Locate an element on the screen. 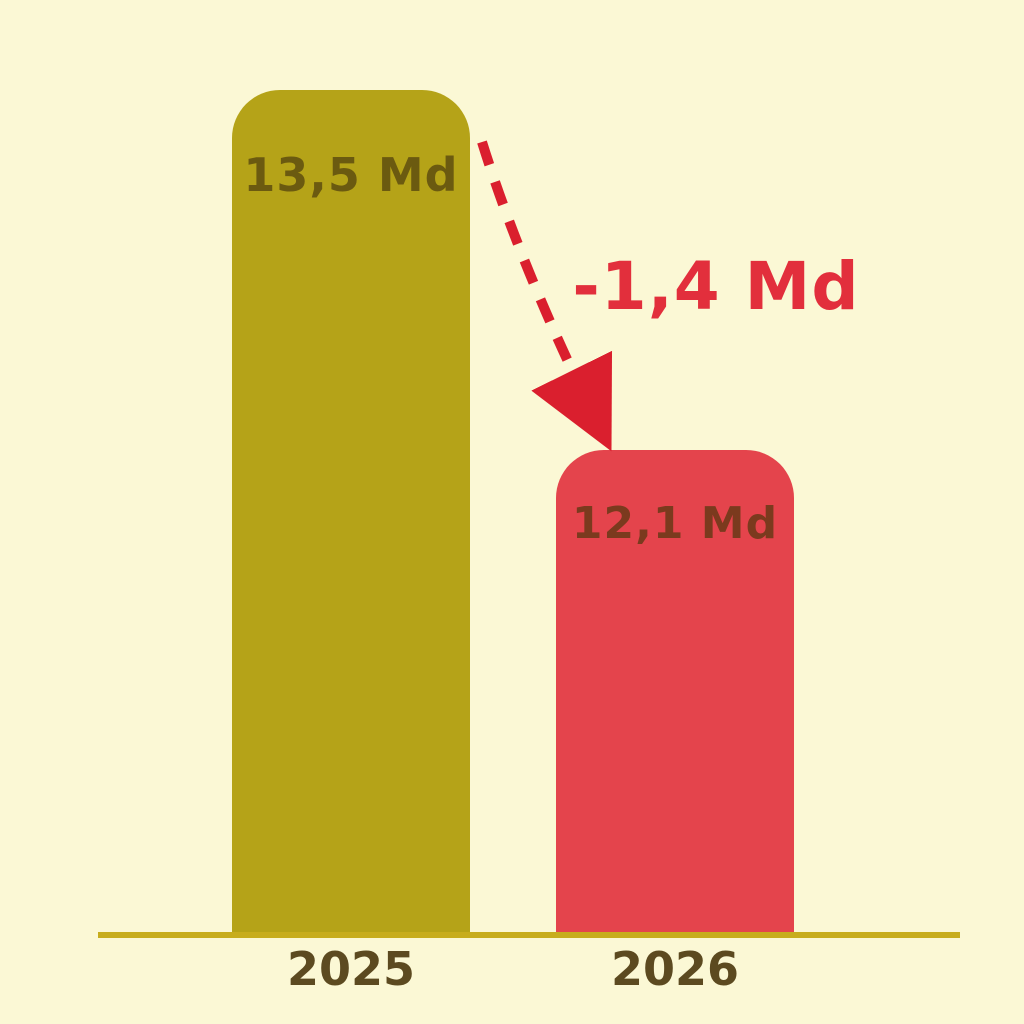 The image size is (1024, 1024). x-label-2026: 2026 is located at coordinates (675, 969).